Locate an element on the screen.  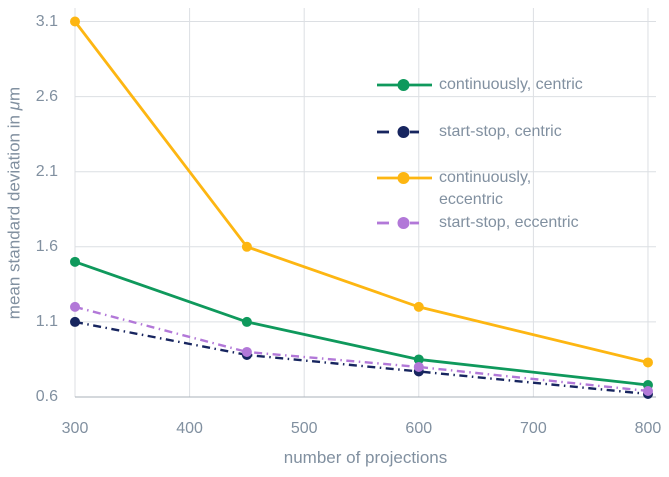
x-tick-label: 600 is located at coordinates (419, 428).